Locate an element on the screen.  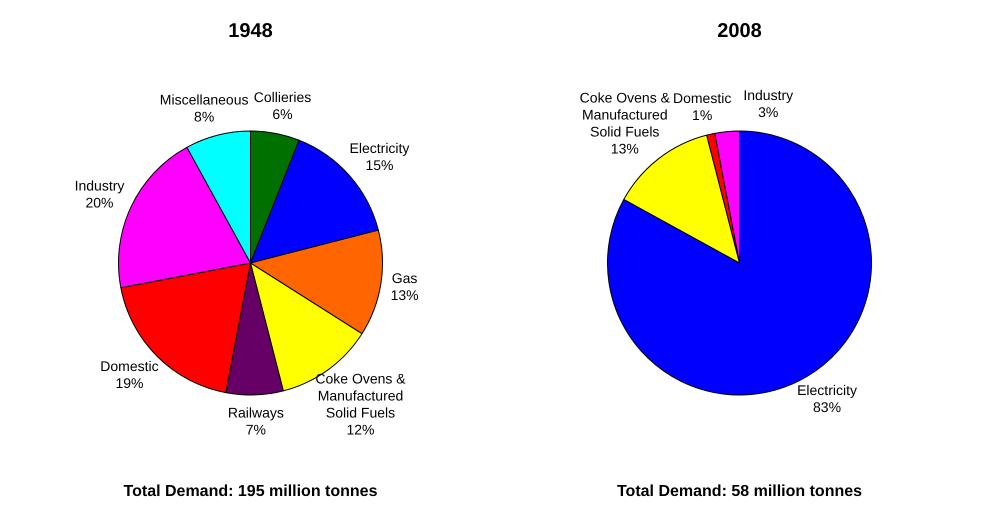
text: Total Demand: 58 million tonnes is located at coordinates (739, 492).